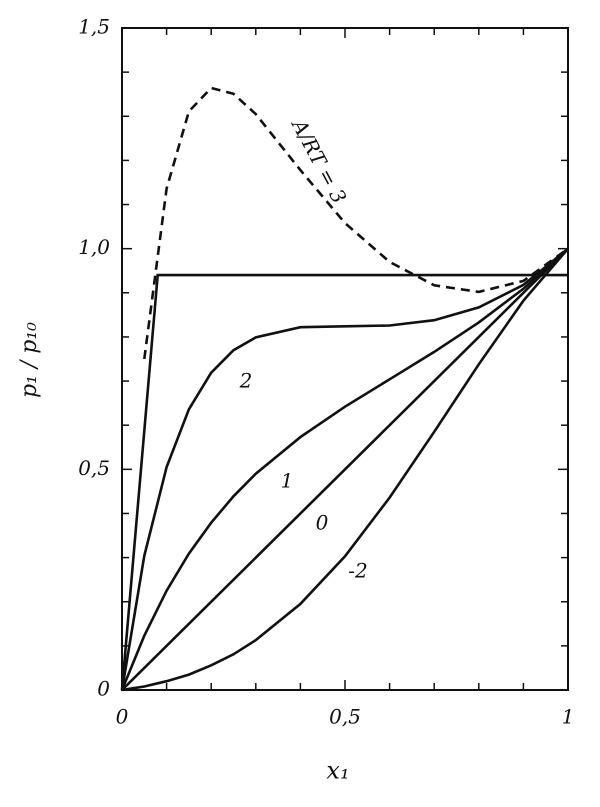 This screenshot has height=807, width=600. I want to click on y-tick-label: 0,5, so click(94, 468).